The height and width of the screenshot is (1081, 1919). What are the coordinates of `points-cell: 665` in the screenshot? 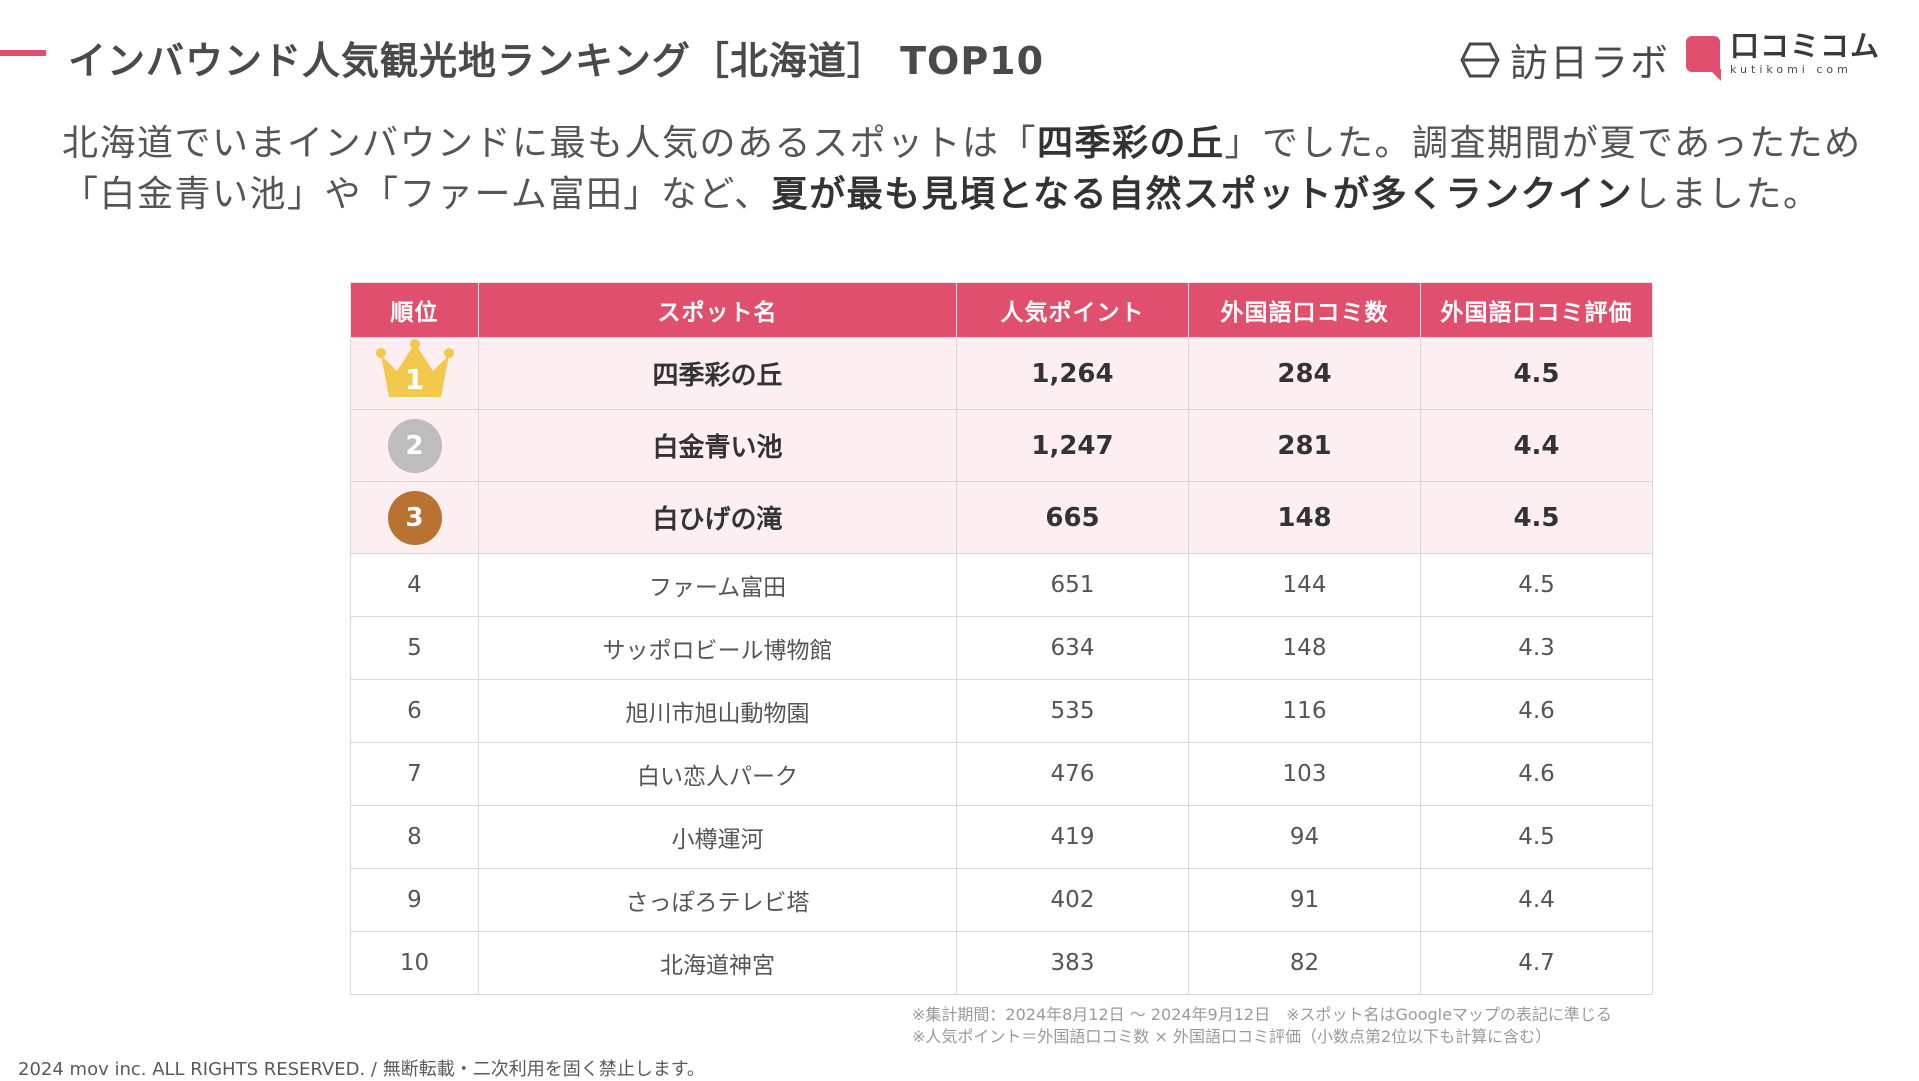 It's located at (1072, 517).